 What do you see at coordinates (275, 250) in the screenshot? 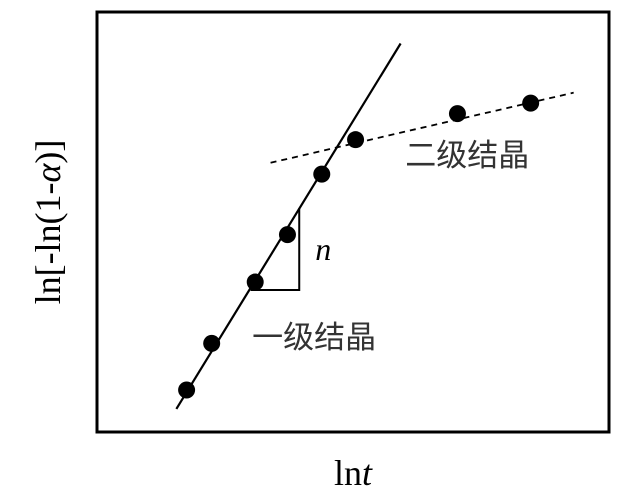
I see `slope-triangle-lines` at bounding box center [275, 250].